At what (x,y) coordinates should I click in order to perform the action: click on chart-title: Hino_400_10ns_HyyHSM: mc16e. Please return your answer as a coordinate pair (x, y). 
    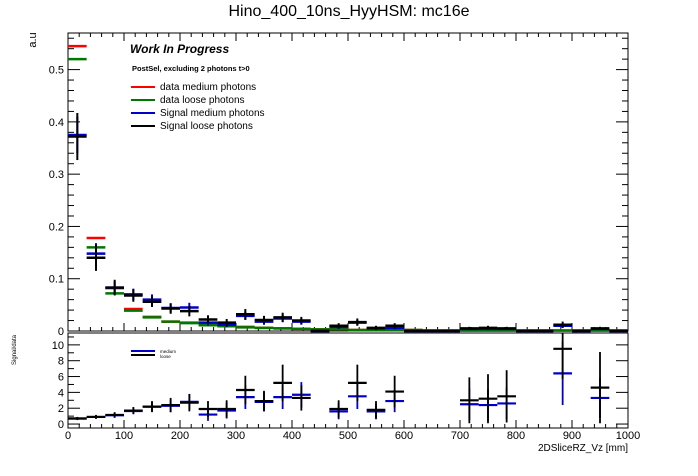
    Looking at the image, I should click on (348, 11).